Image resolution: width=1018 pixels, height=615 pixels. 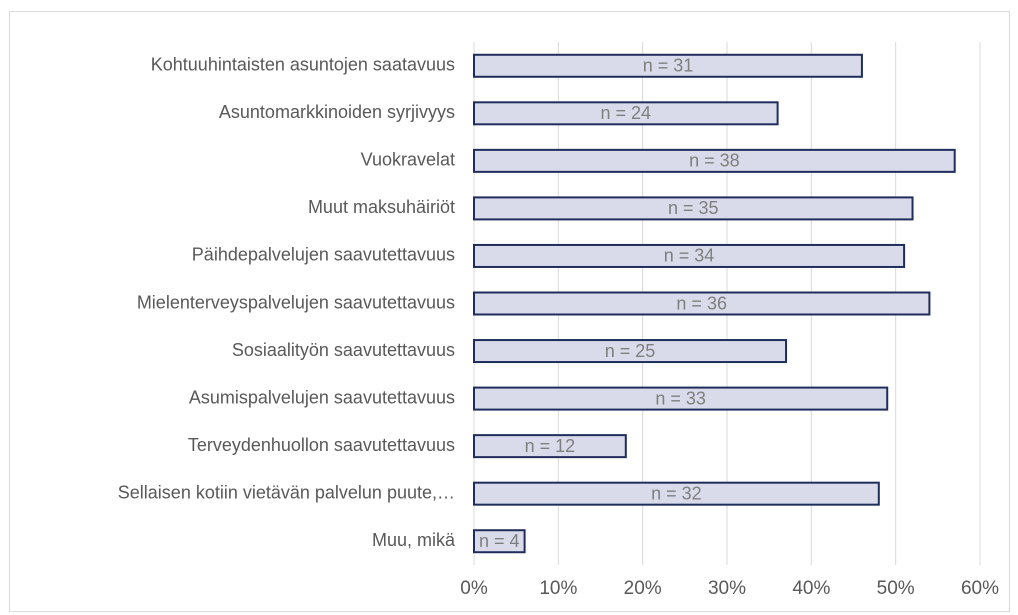 I want to click on bar-count-label: n = 38, so click(x=714, y=161).